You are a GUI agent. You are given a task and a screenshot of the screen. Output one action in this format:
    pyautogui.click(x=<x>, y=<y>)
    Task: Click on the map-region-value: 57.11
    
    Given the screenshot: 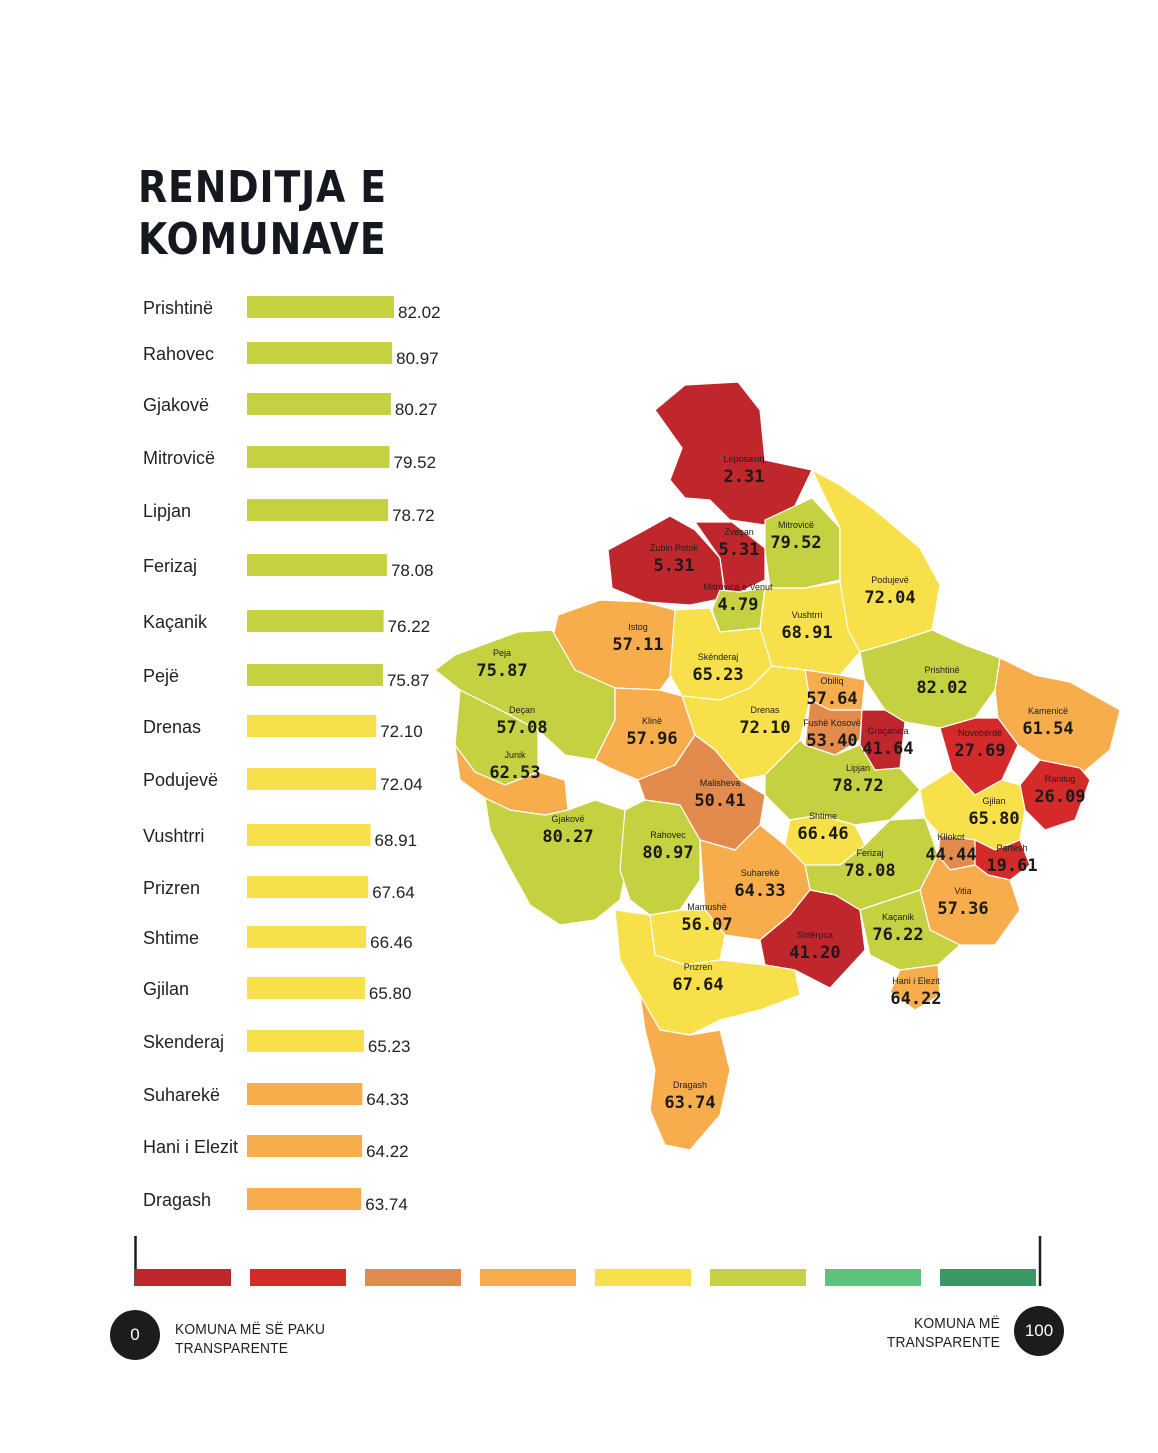 What is the action you would take?
    pyautogui.click(x=637, y=645)
    